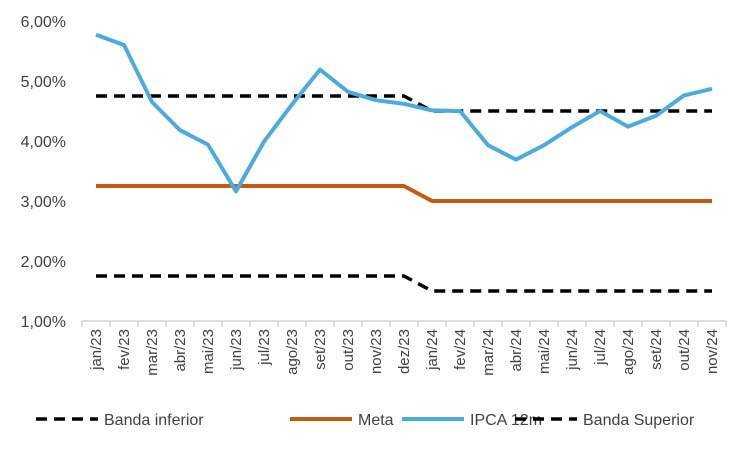  Describe the element at coordinates (154, 420) in the screenshot. I see `legend-label-banda-inferior: Banda inferior` at that location.